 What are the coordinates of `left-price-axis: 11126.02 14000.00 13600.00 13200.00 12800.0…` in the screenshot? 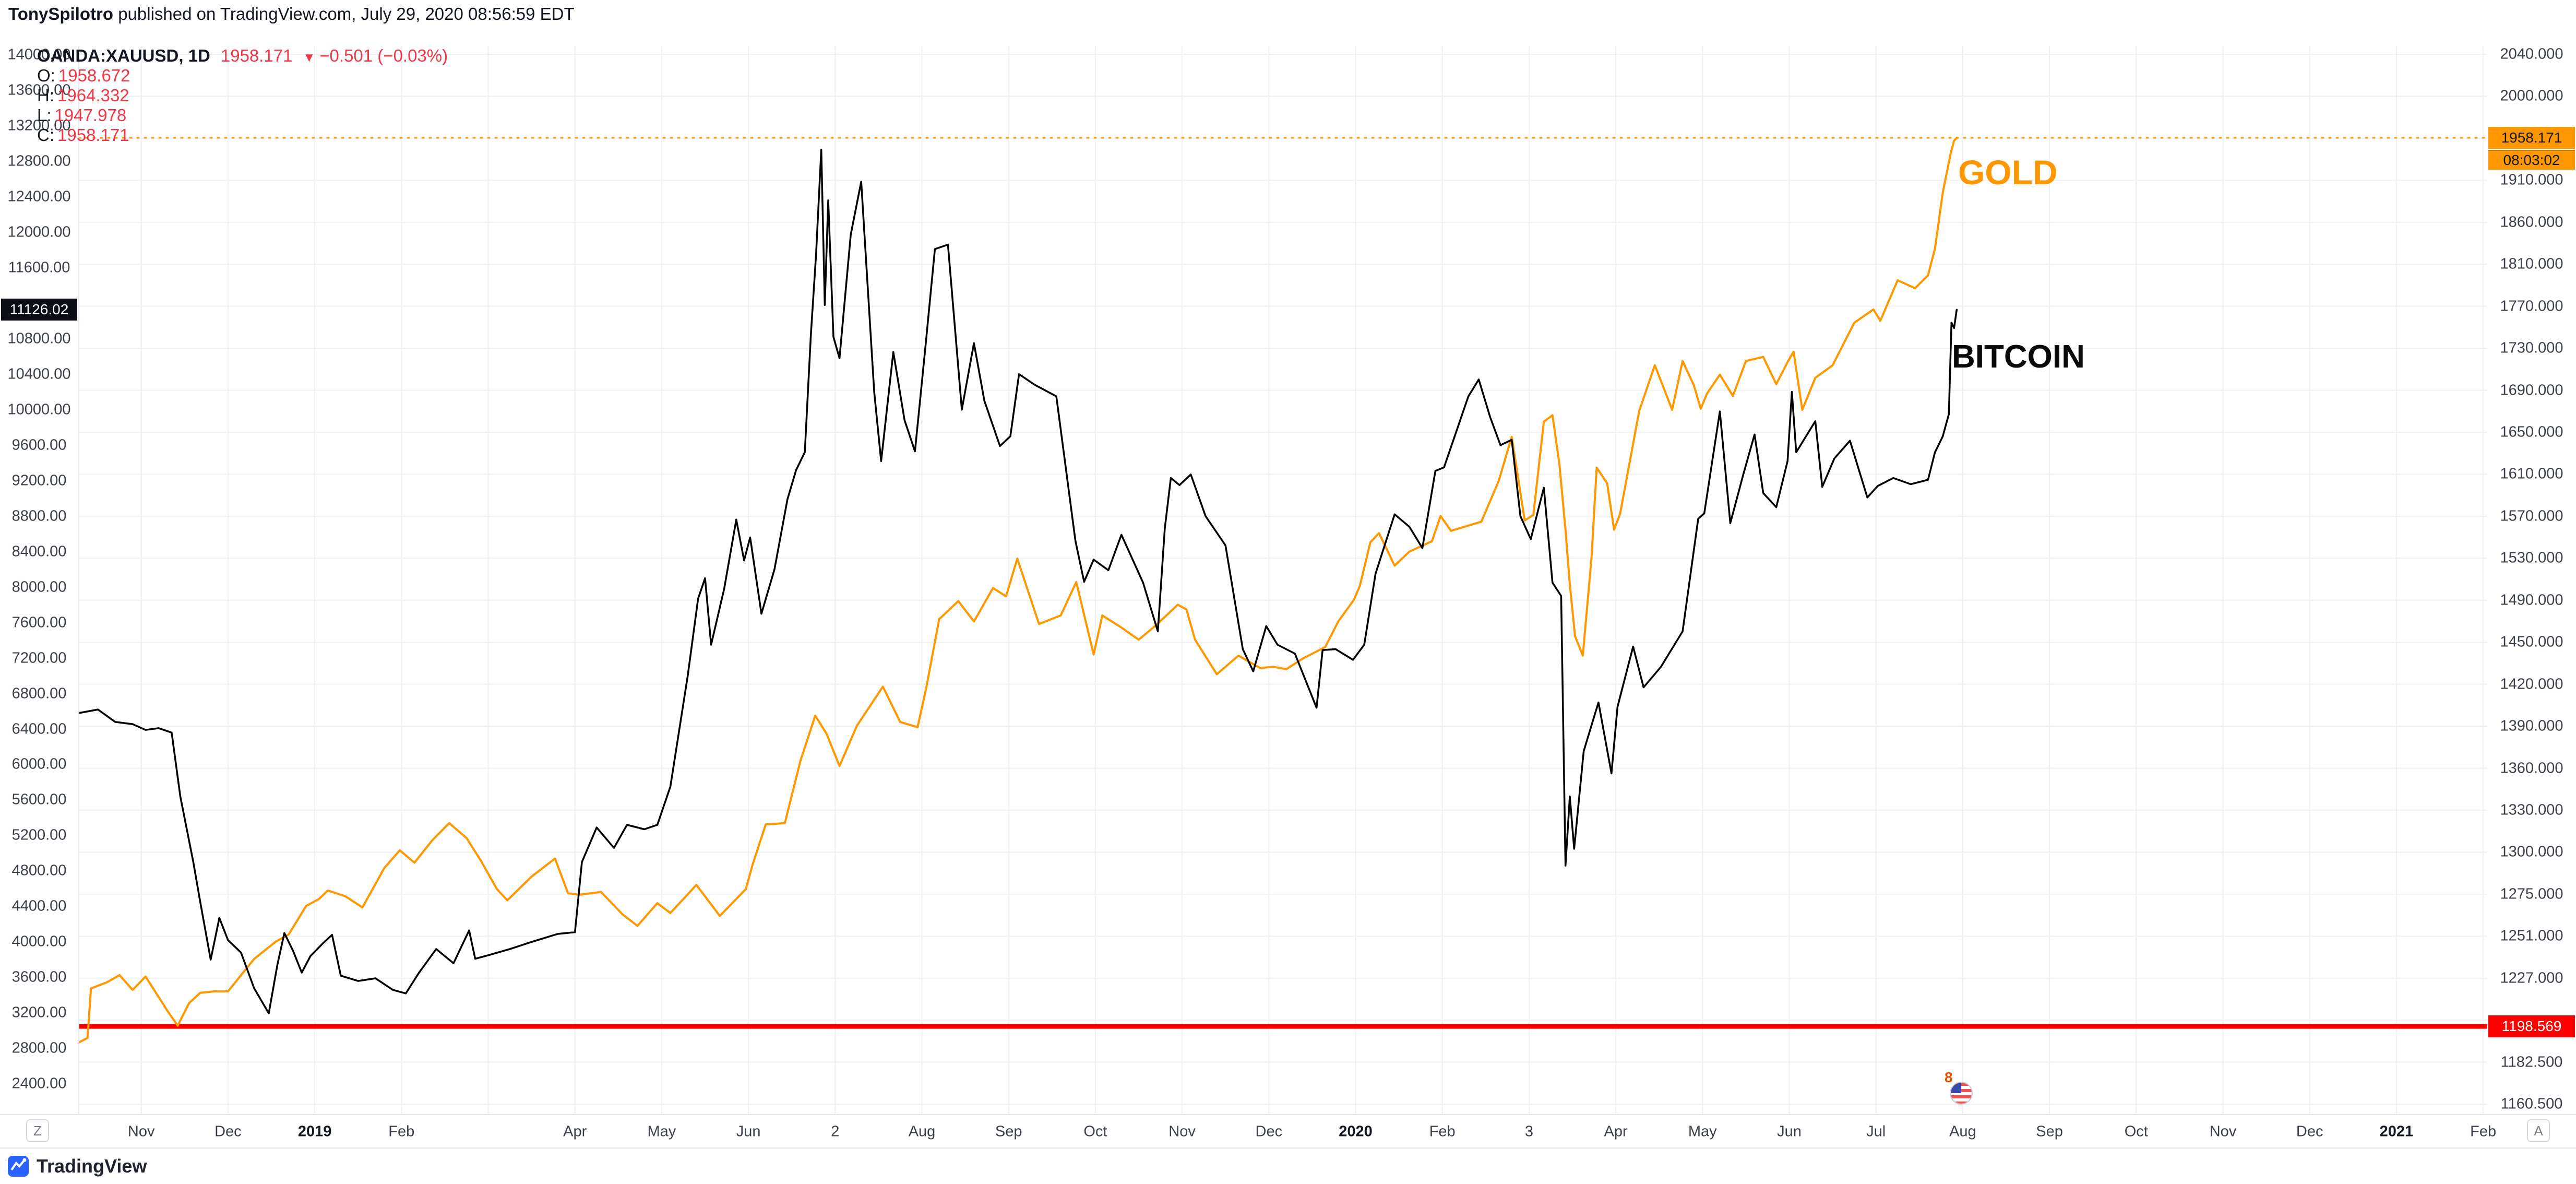 It's located at (39, 557).